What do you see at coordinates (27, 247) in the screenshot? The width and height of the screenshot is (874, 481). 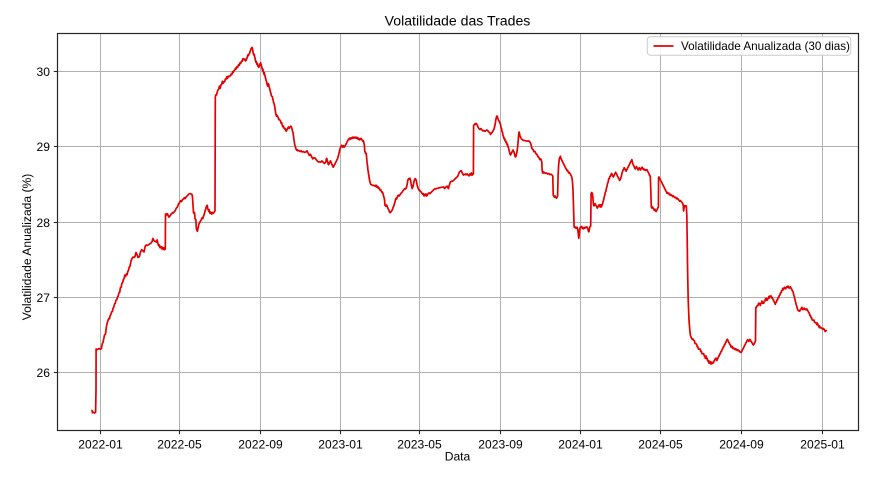 I see `svg-text: Volatilidade Anualizada (%)` at bounding box center [27, 247].